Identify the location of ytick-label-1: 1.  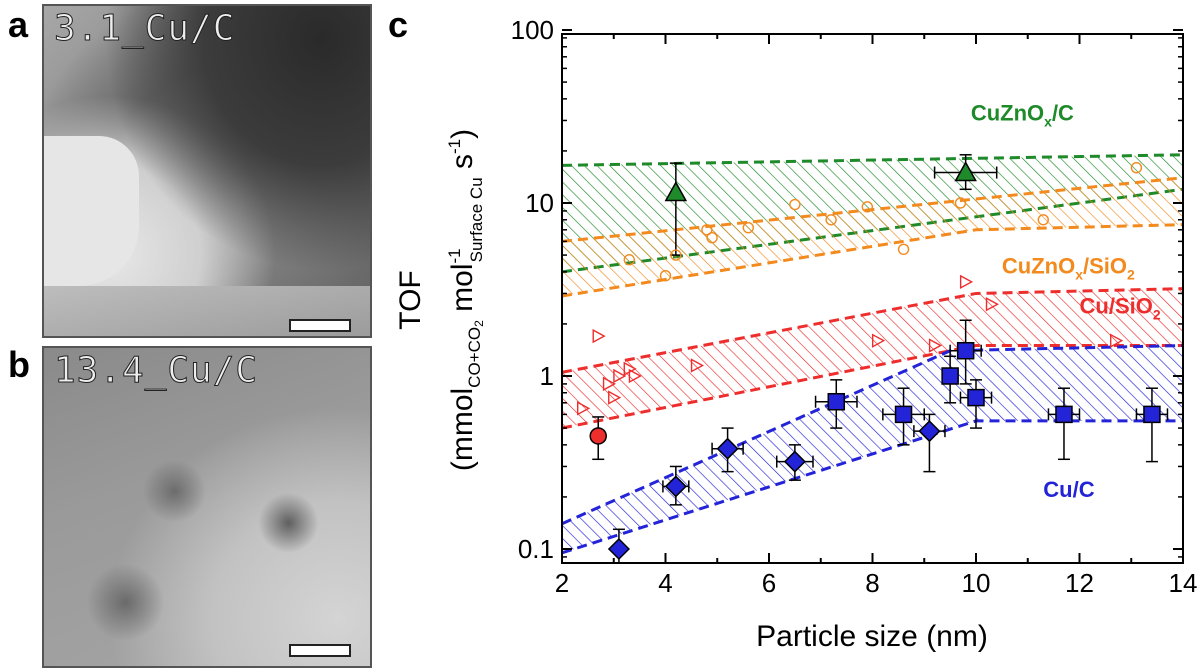
(547, 376).